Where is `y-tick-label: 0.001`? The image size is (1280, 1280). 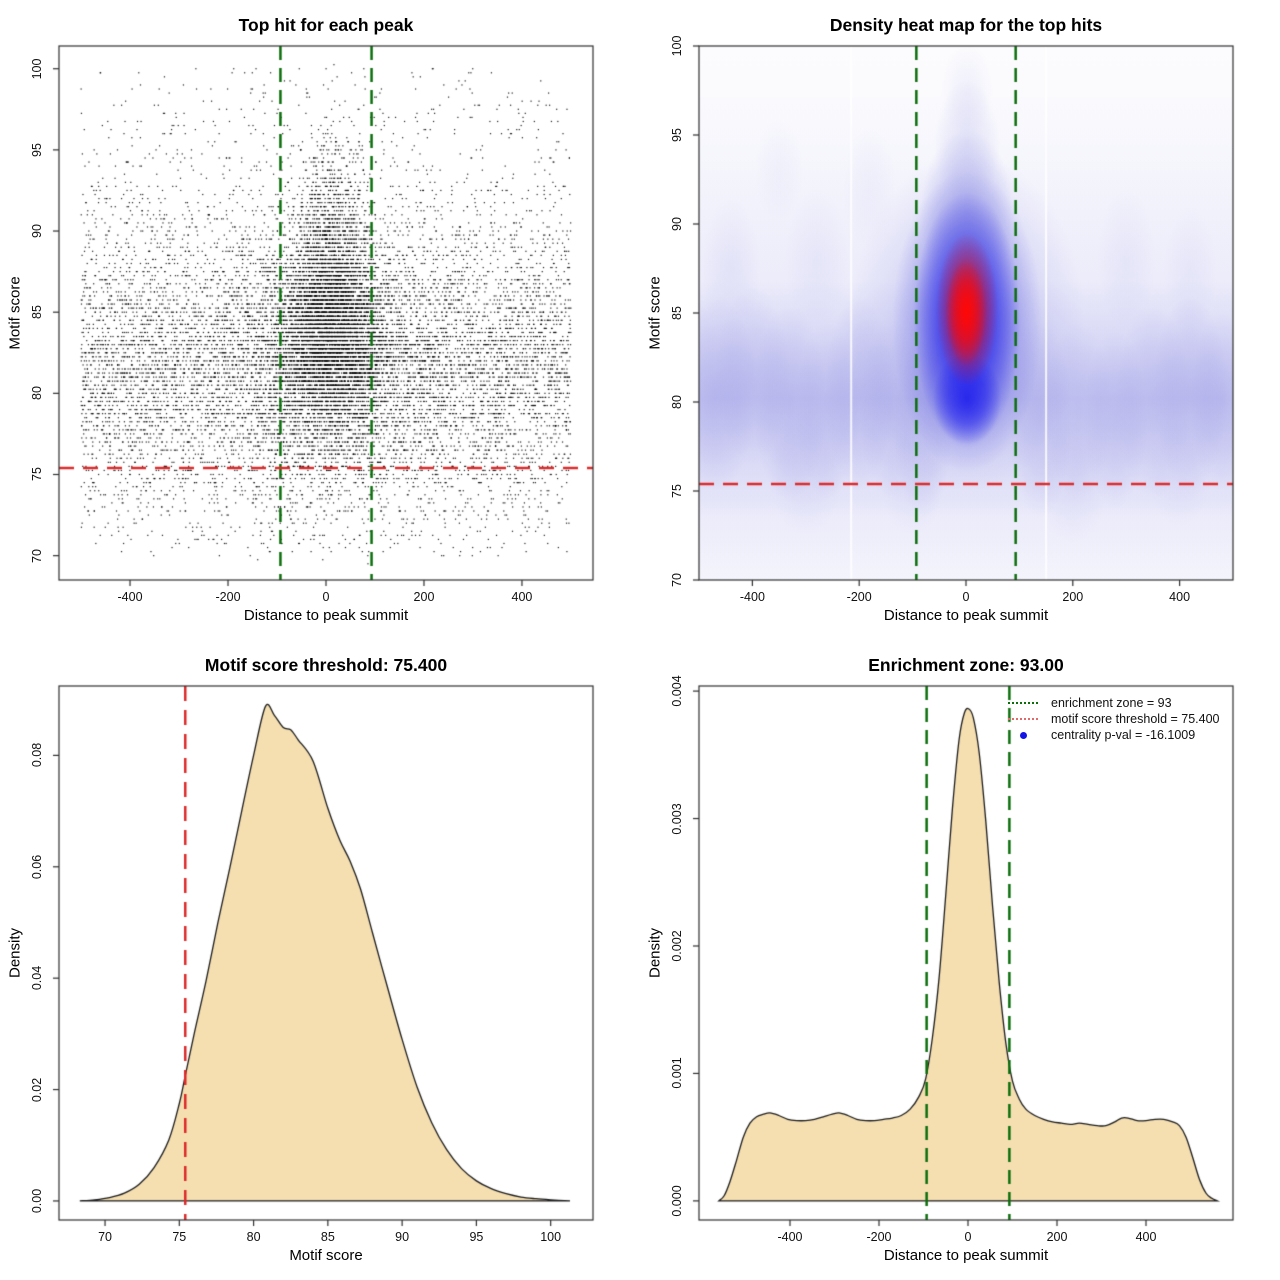
y-tick-label: 0.001 is located at coordinates (677, 1073).